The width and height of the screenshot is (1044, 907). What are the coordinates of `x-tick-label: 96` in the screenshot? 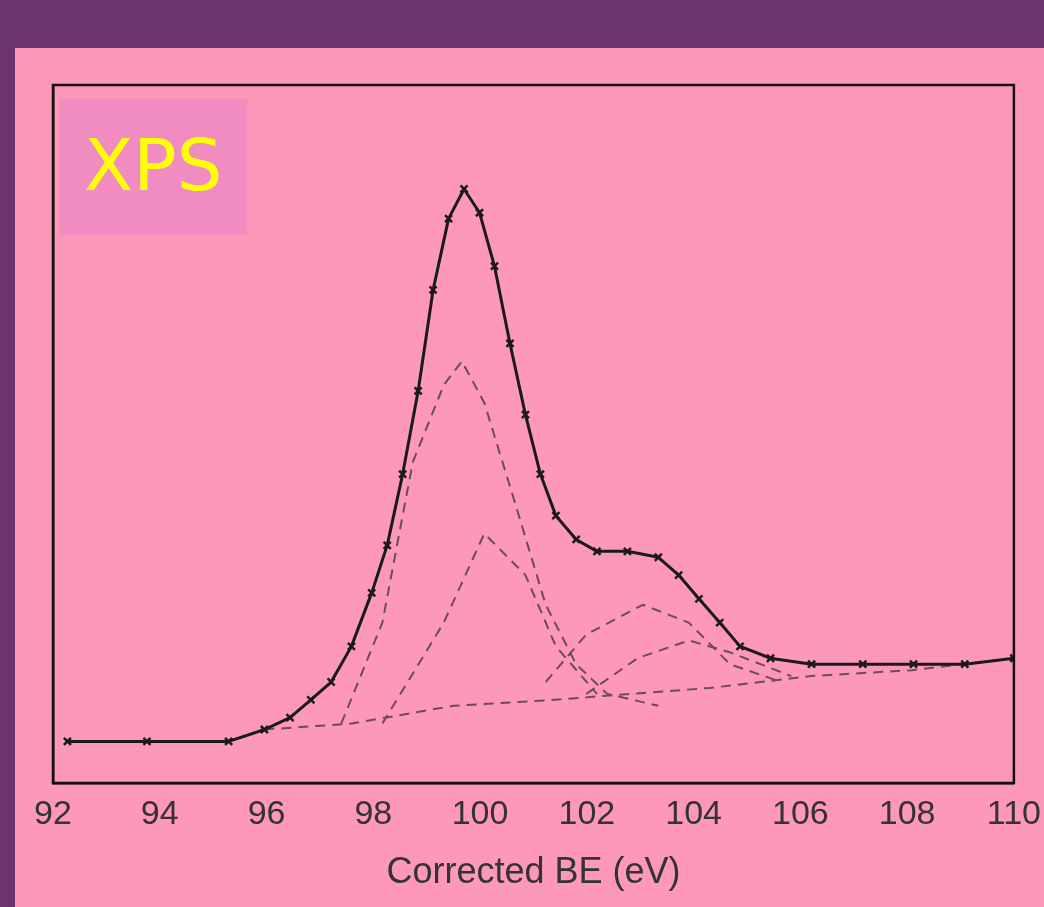 It's located at (266, 811).